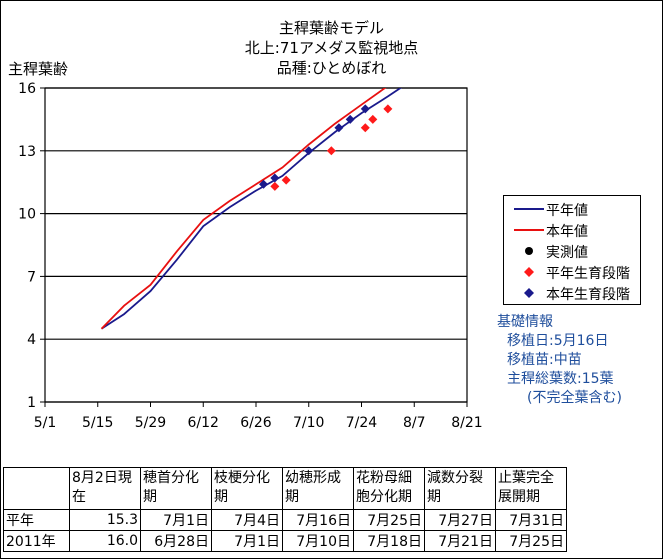 The width and height of the screenshot is (663, 559). What do you see at coordinates (308, 423) in the screenshot?
I see `x-tick-label: 7/10` at bounding box center [308, 423].